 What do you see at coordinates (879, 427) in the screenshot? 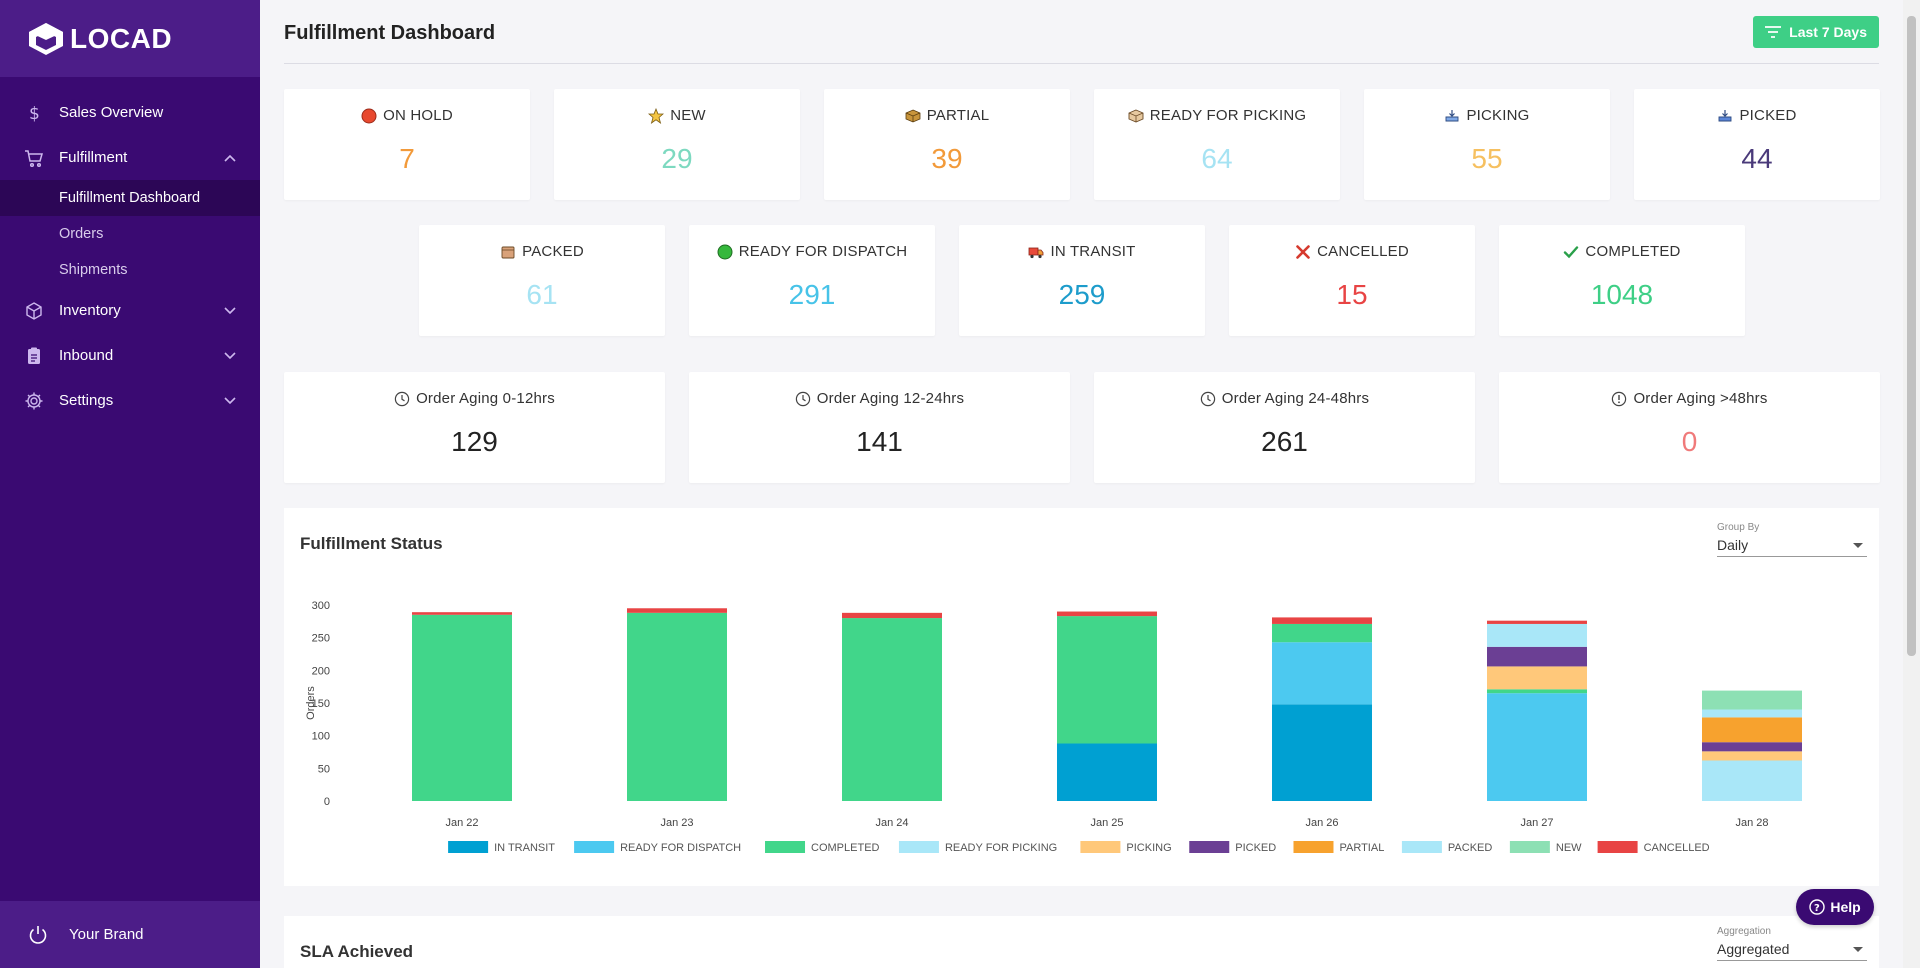
I see `aging-card: Order Aging 12-24hrs 141` at bounding box center [879, 427].